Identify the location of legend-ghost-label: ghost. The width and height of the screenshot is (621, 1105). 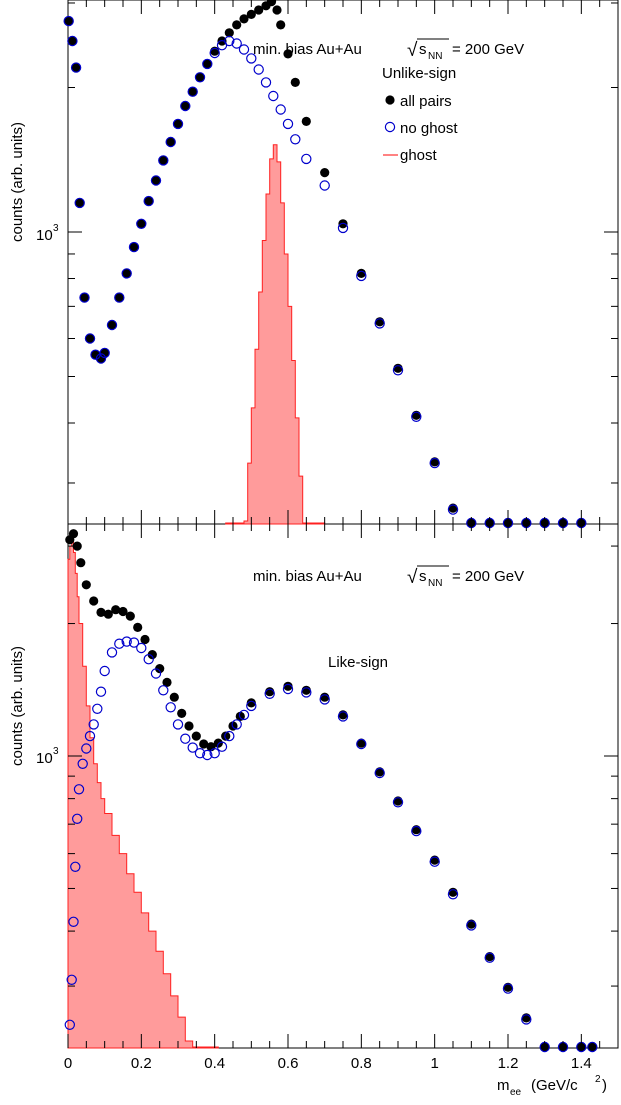
(419, 155).